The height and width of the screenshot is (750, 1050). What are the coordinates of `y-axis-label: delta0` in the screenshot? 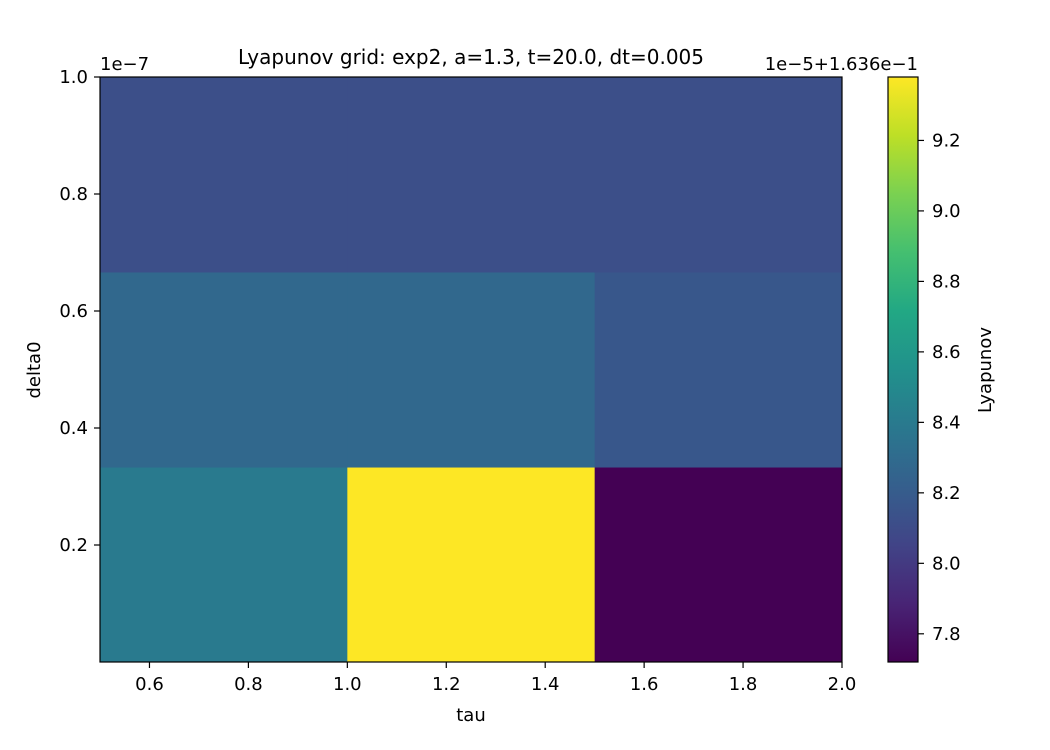 It's located at (34, 369).